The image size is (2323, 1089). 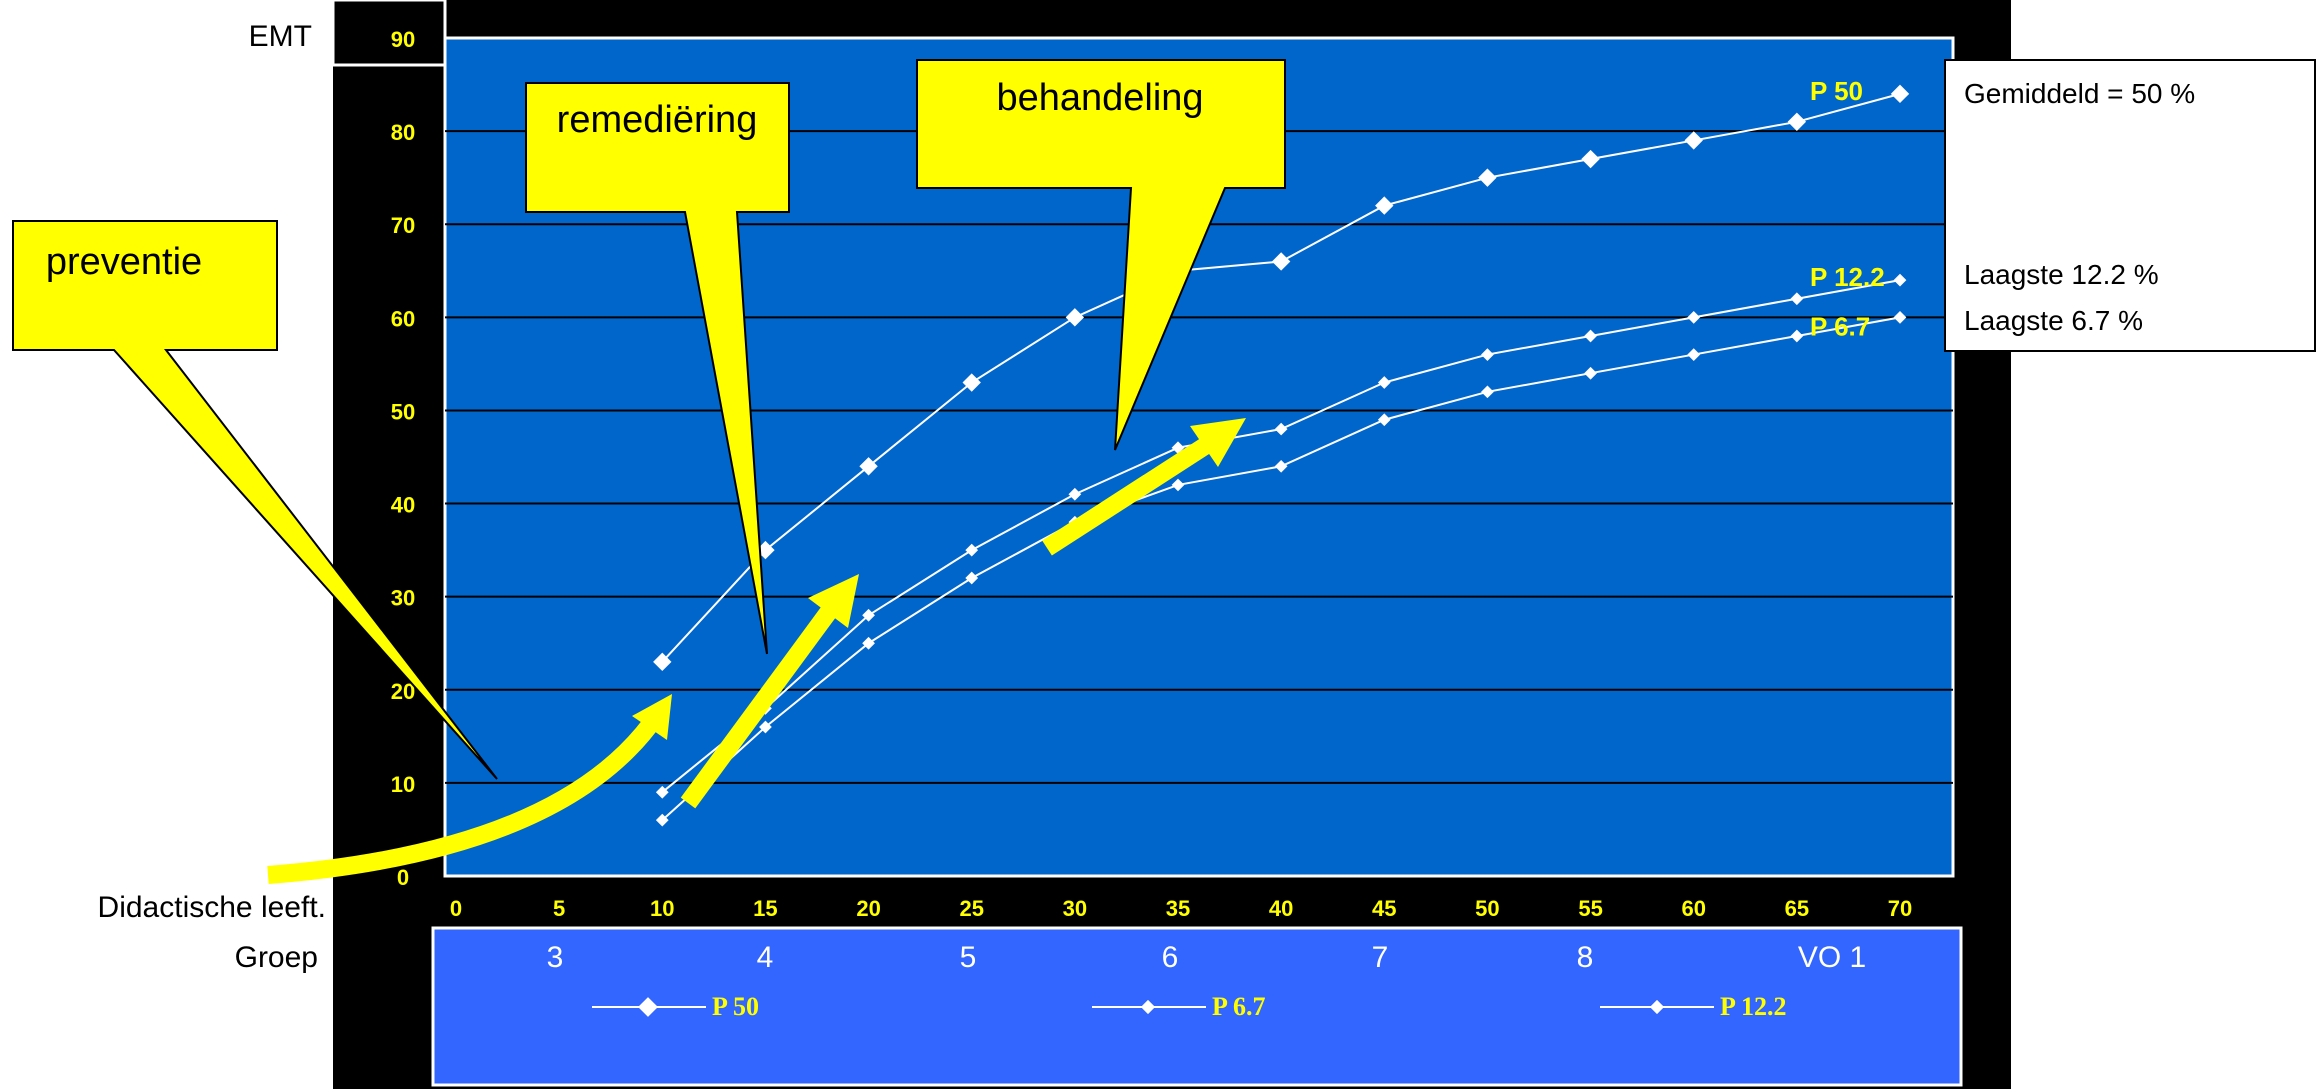 I want to click on x-tick-labels: 0 5 10 15 20 25 30 35 40 45 50 55 60 65 70, so click(x=1181, y=908).